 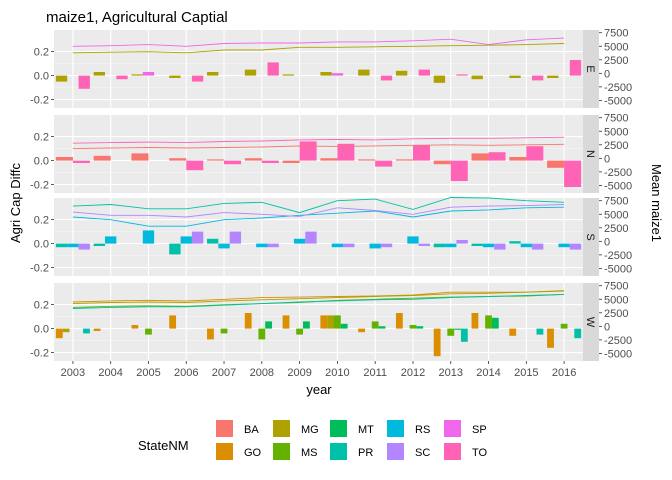 What do you see at coordinates (564, 245) in the screenshot?
I see `bar-S-RS-2016` at bounding box center [564, 245].